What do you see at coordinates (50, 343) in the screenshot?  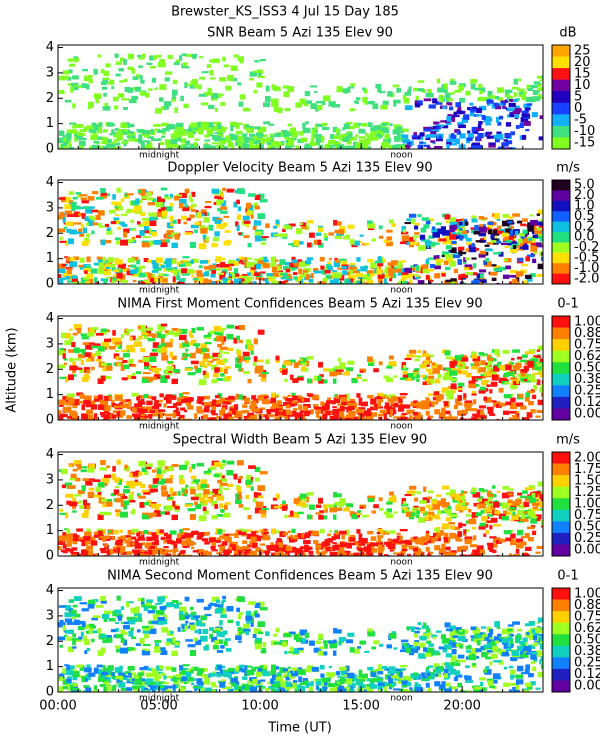 I see `y-tick-label: 3` at bounding box center [50, 343].